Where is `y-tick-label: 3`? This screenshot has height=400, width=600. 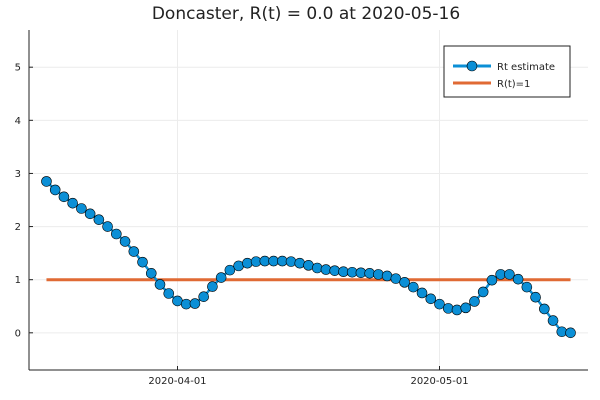 y-tick-label: 3 is located at coordinates (18, 174).